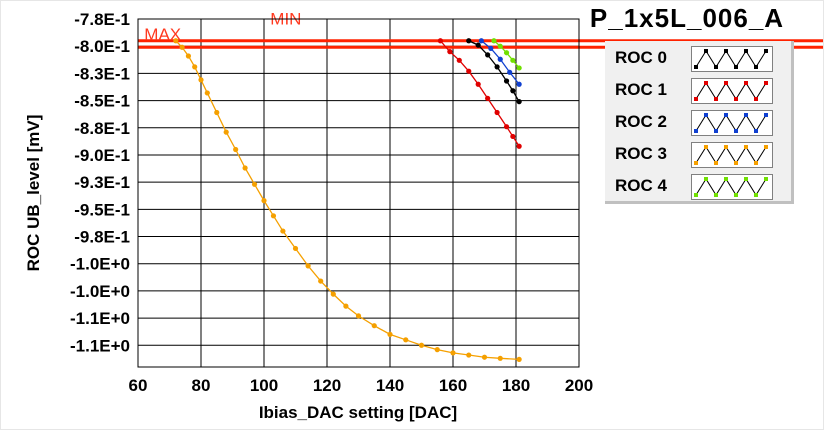  Describe the element at coordinates (102, 237) in the screenshot. I see `y-tick-label: -9.8E-1` at that location.